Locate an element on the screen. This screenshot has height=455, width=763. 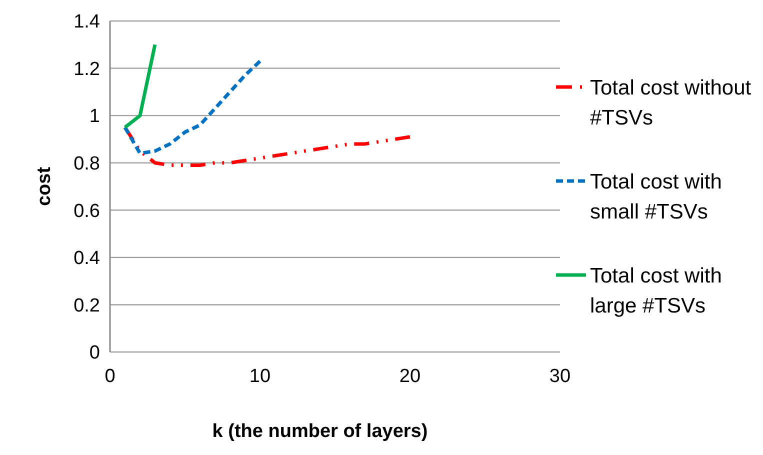
x-tick-label: 20 is located at coordinates (410, 376).